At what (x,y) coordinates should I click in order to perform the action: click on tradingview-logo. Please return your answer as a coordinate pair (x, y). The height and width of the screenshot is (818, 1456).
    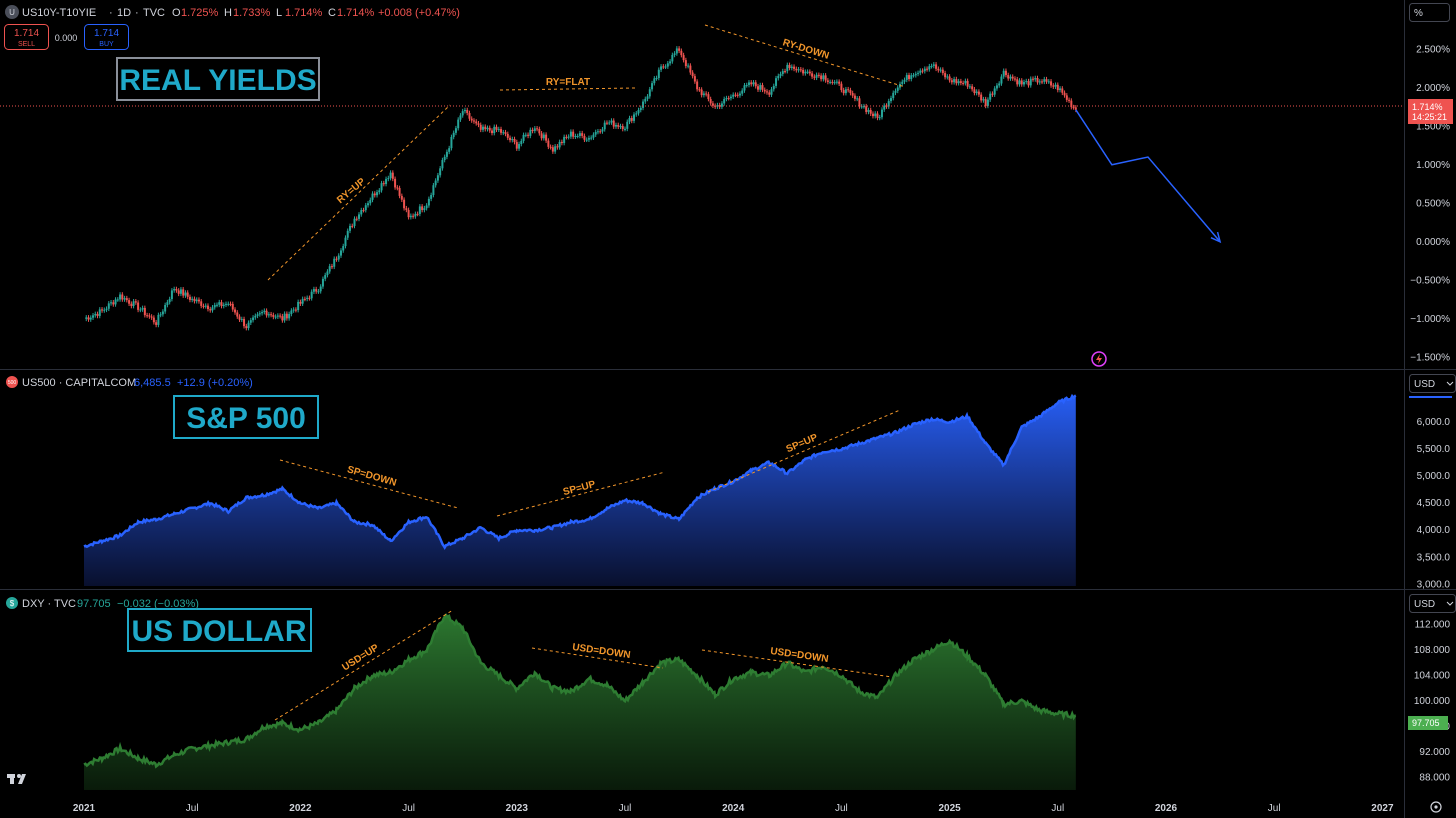
    Looking at the image, I should click on (16, 779).